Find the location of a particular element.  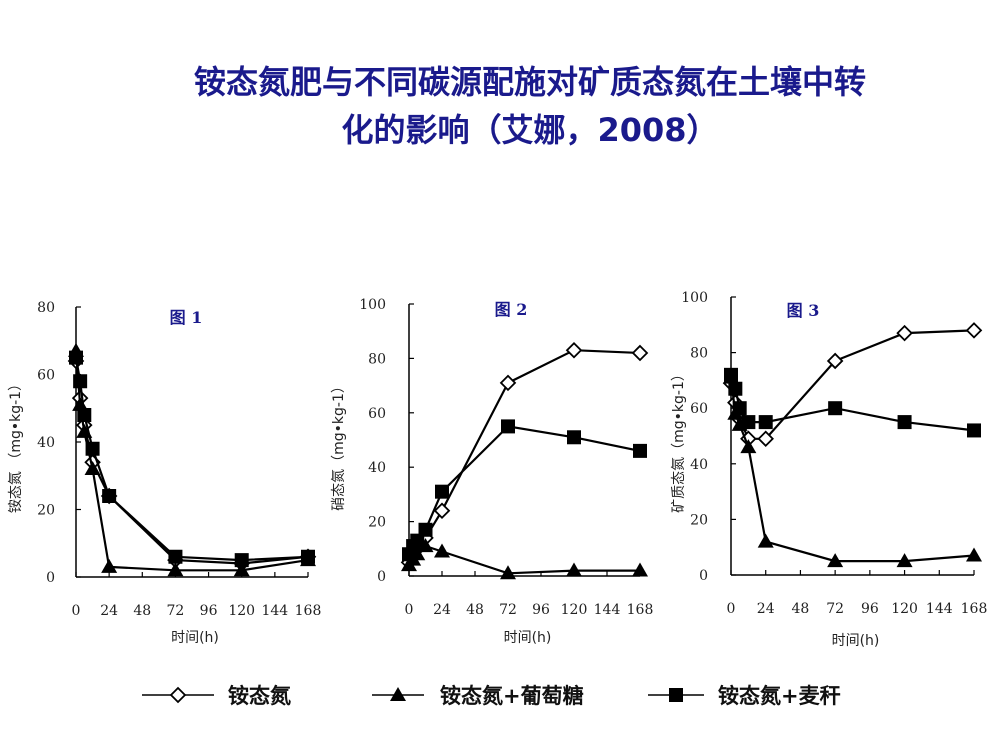

legend: 铵态氮 铵态氮+葡萄糖 铵态氮+麦秆 is located at coordinates (491, 696).